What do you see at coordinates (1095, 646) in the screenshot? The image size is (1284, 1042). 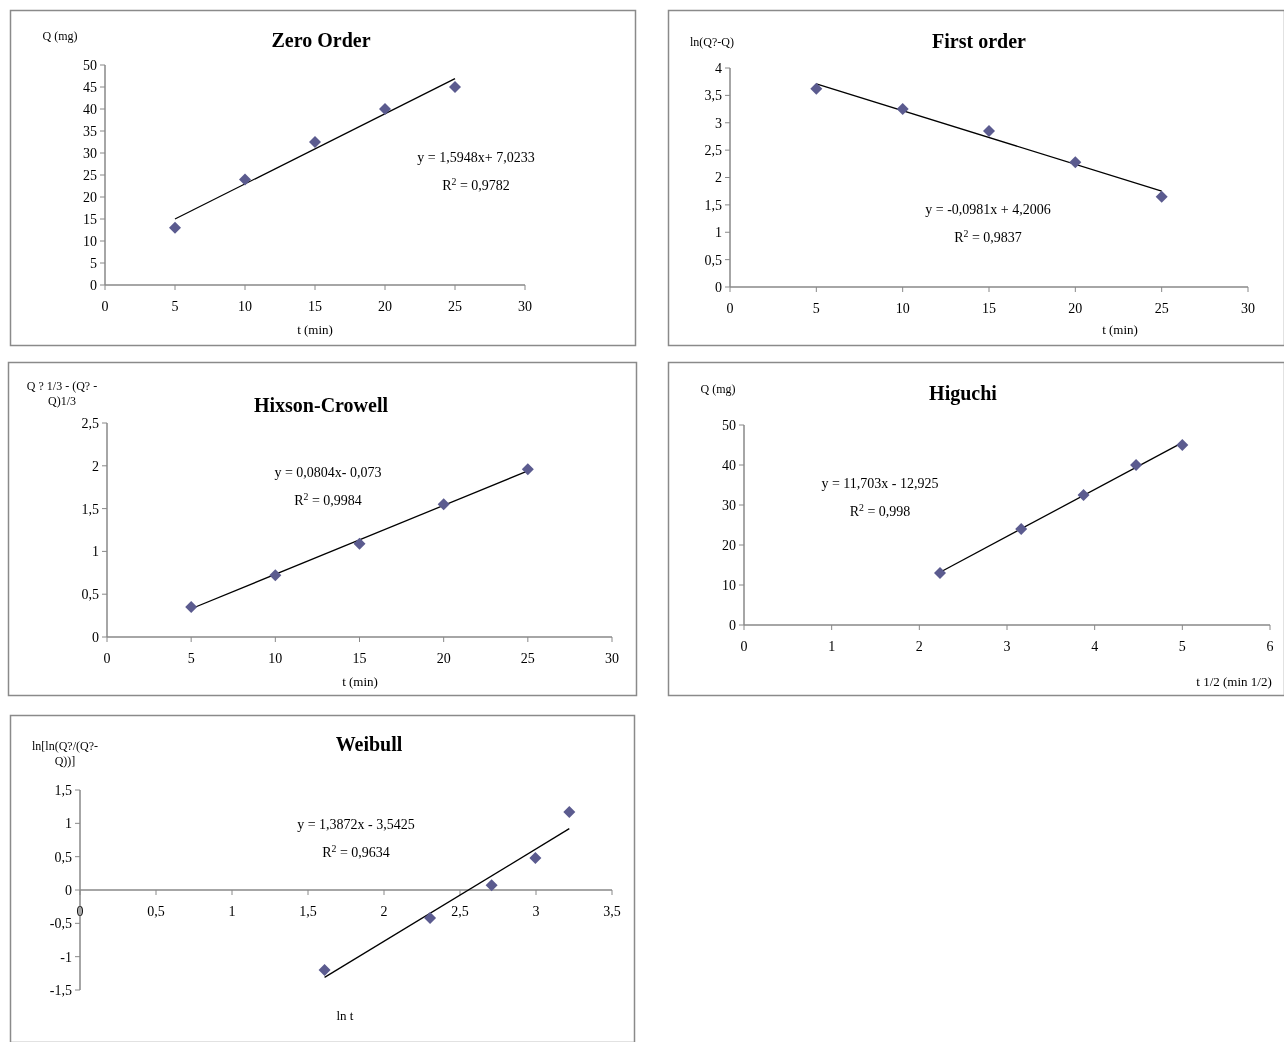 I see `x-tick-label: 4` at bounding box center [1095, 646].